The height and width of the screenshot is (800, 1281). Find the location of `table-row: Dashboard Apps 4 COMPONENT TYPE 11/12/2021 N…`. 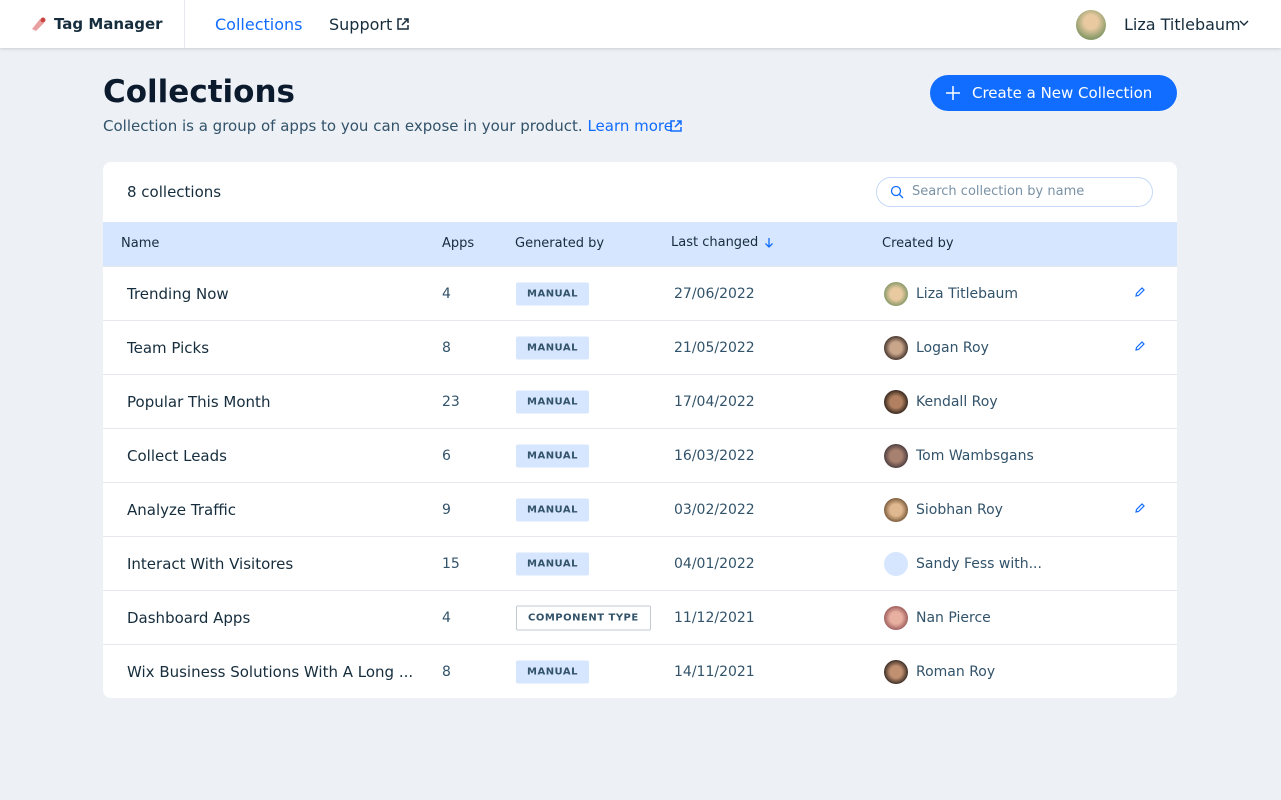

table-row: Dashboard Apps 4 COMPONENT TYPE 11/12/2021 N… is located at coordinates (640, 617).